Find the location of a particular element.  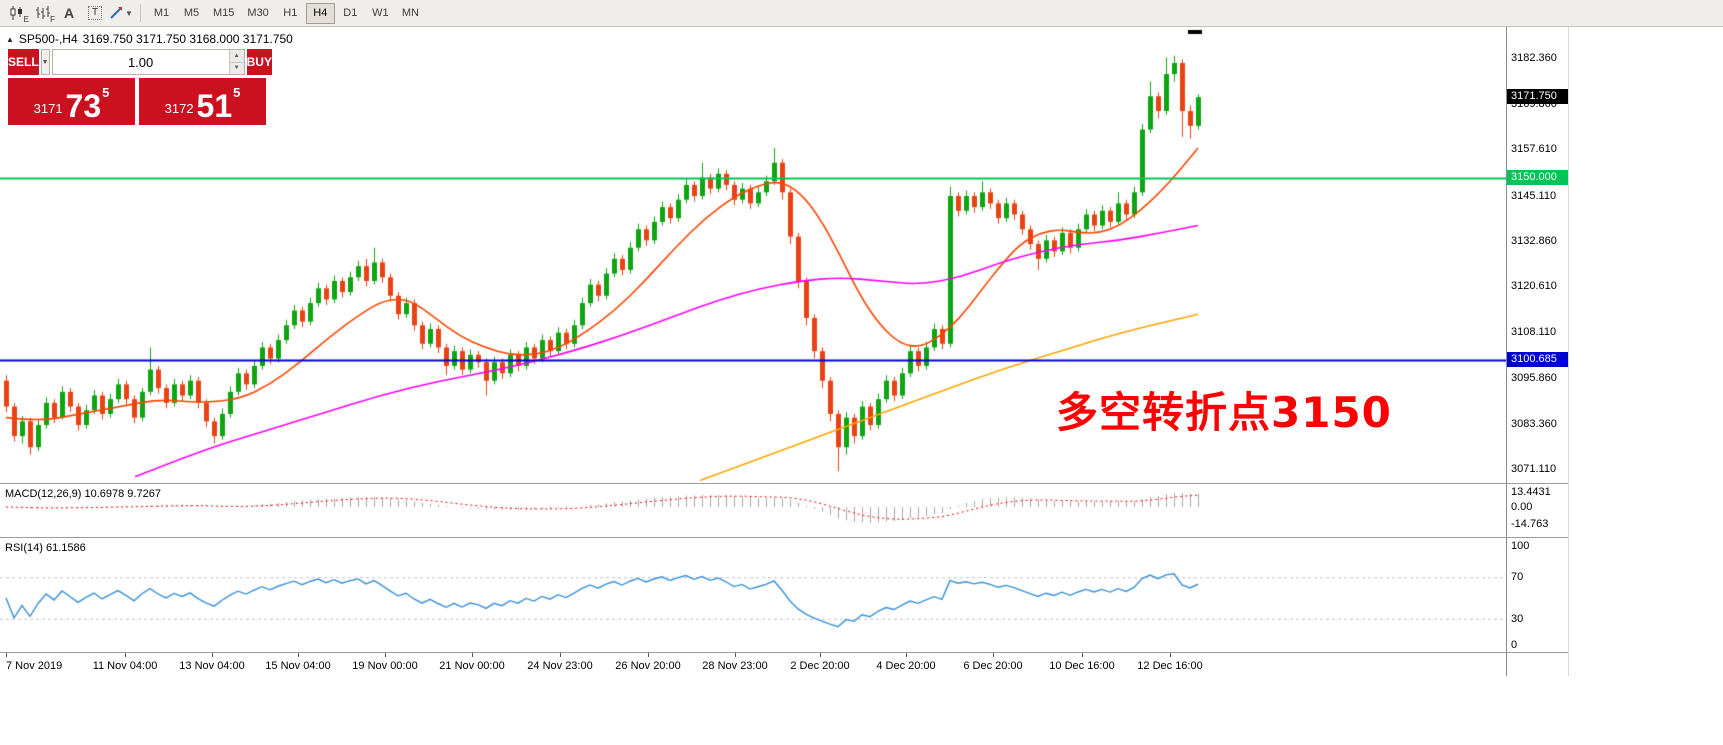

macd-axis-label: -14.763 is located at coordinates (1530, 523).